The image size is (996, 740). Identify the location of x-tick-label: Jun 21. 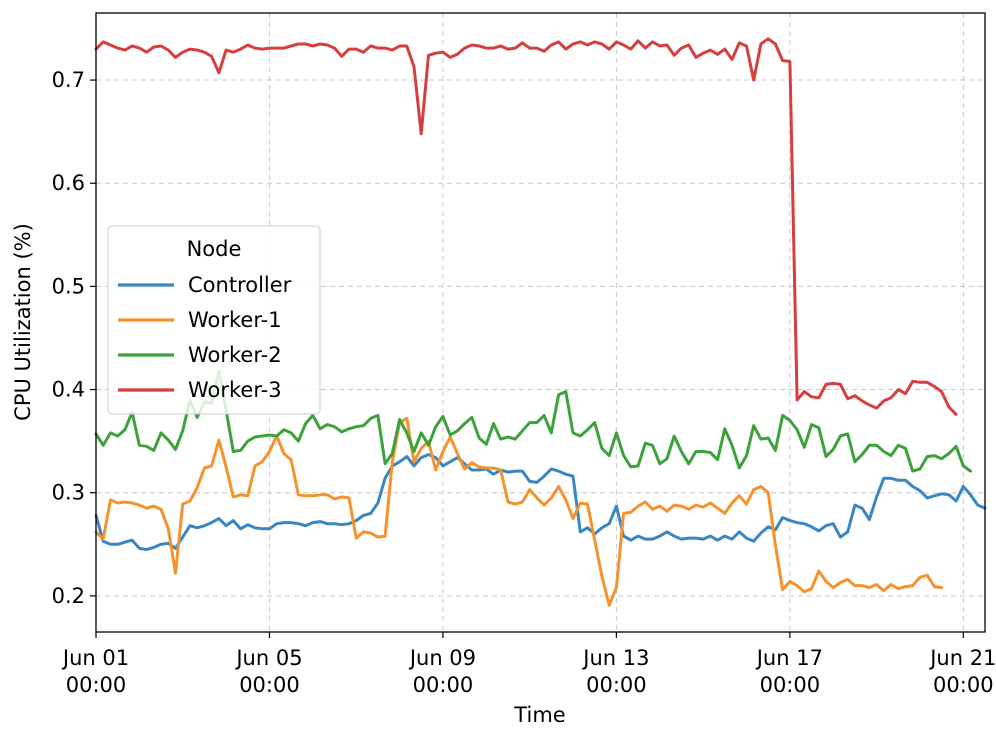
(962, 658).